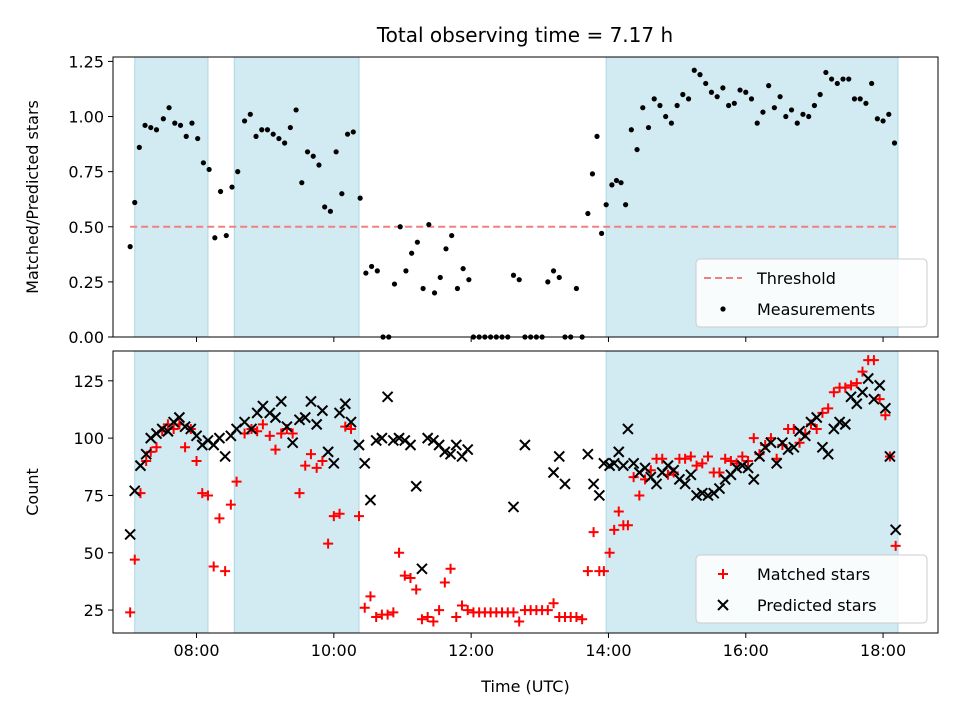  I want to click on bottom-x-axis: 08:00 10:00 12:00 14:00 16:00 18:00, so click(539, 646).